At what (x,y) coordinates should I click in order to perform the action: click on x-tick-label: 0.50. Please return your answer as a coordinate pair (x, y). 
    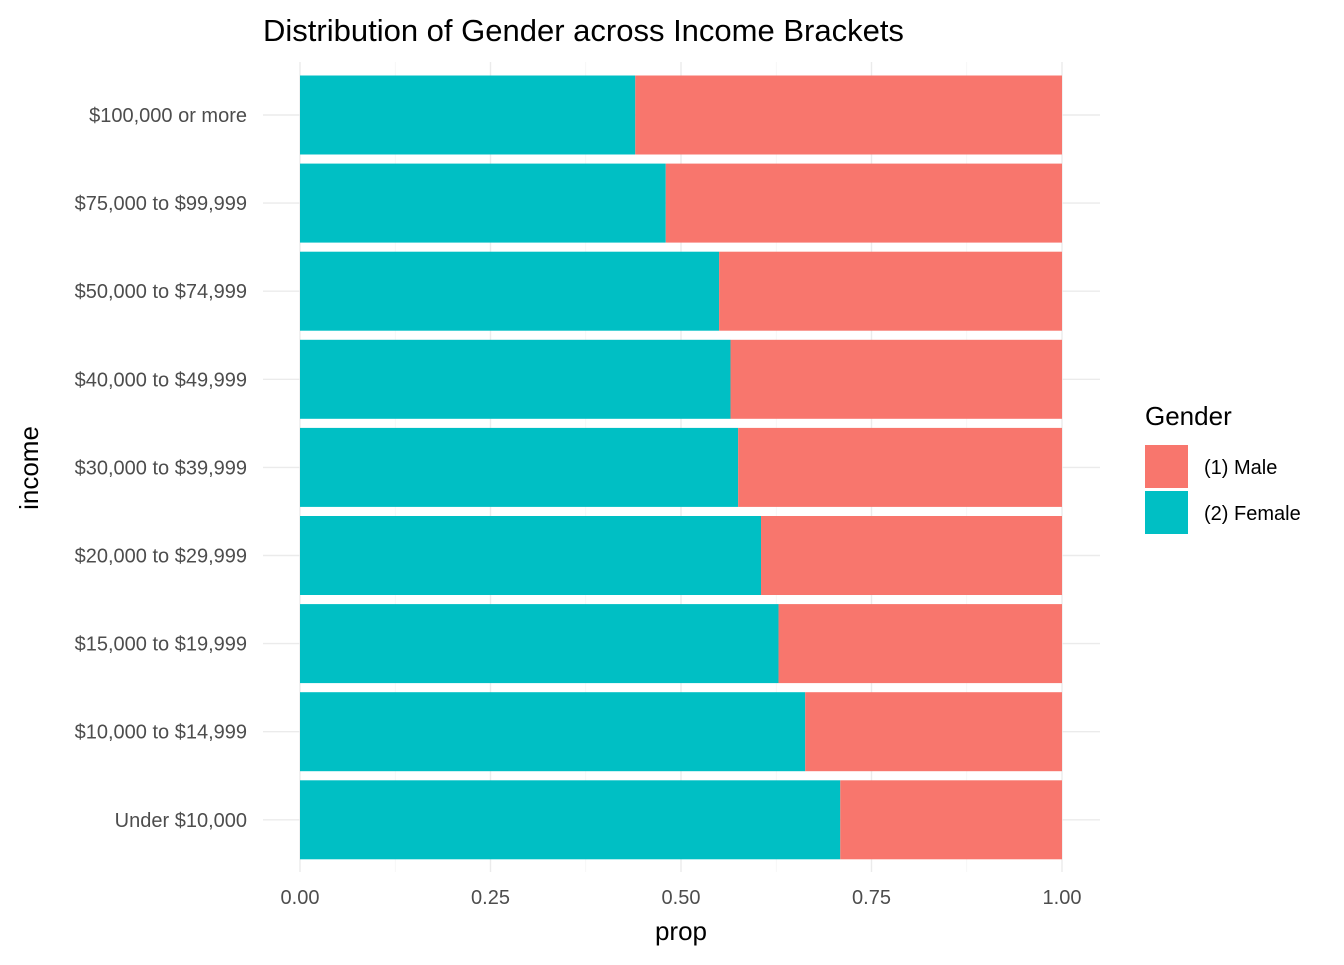
    Looking at the image, I should click on (681, 898).